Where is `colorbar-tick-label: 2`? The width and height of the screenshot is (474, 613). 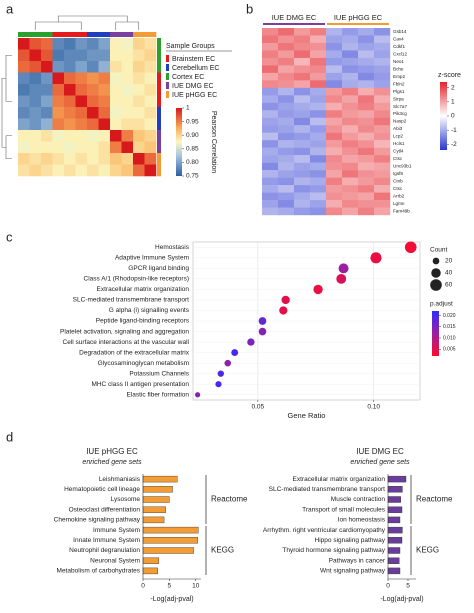
colorbar-tick-label: 2 is located at coordinates (453, 87).